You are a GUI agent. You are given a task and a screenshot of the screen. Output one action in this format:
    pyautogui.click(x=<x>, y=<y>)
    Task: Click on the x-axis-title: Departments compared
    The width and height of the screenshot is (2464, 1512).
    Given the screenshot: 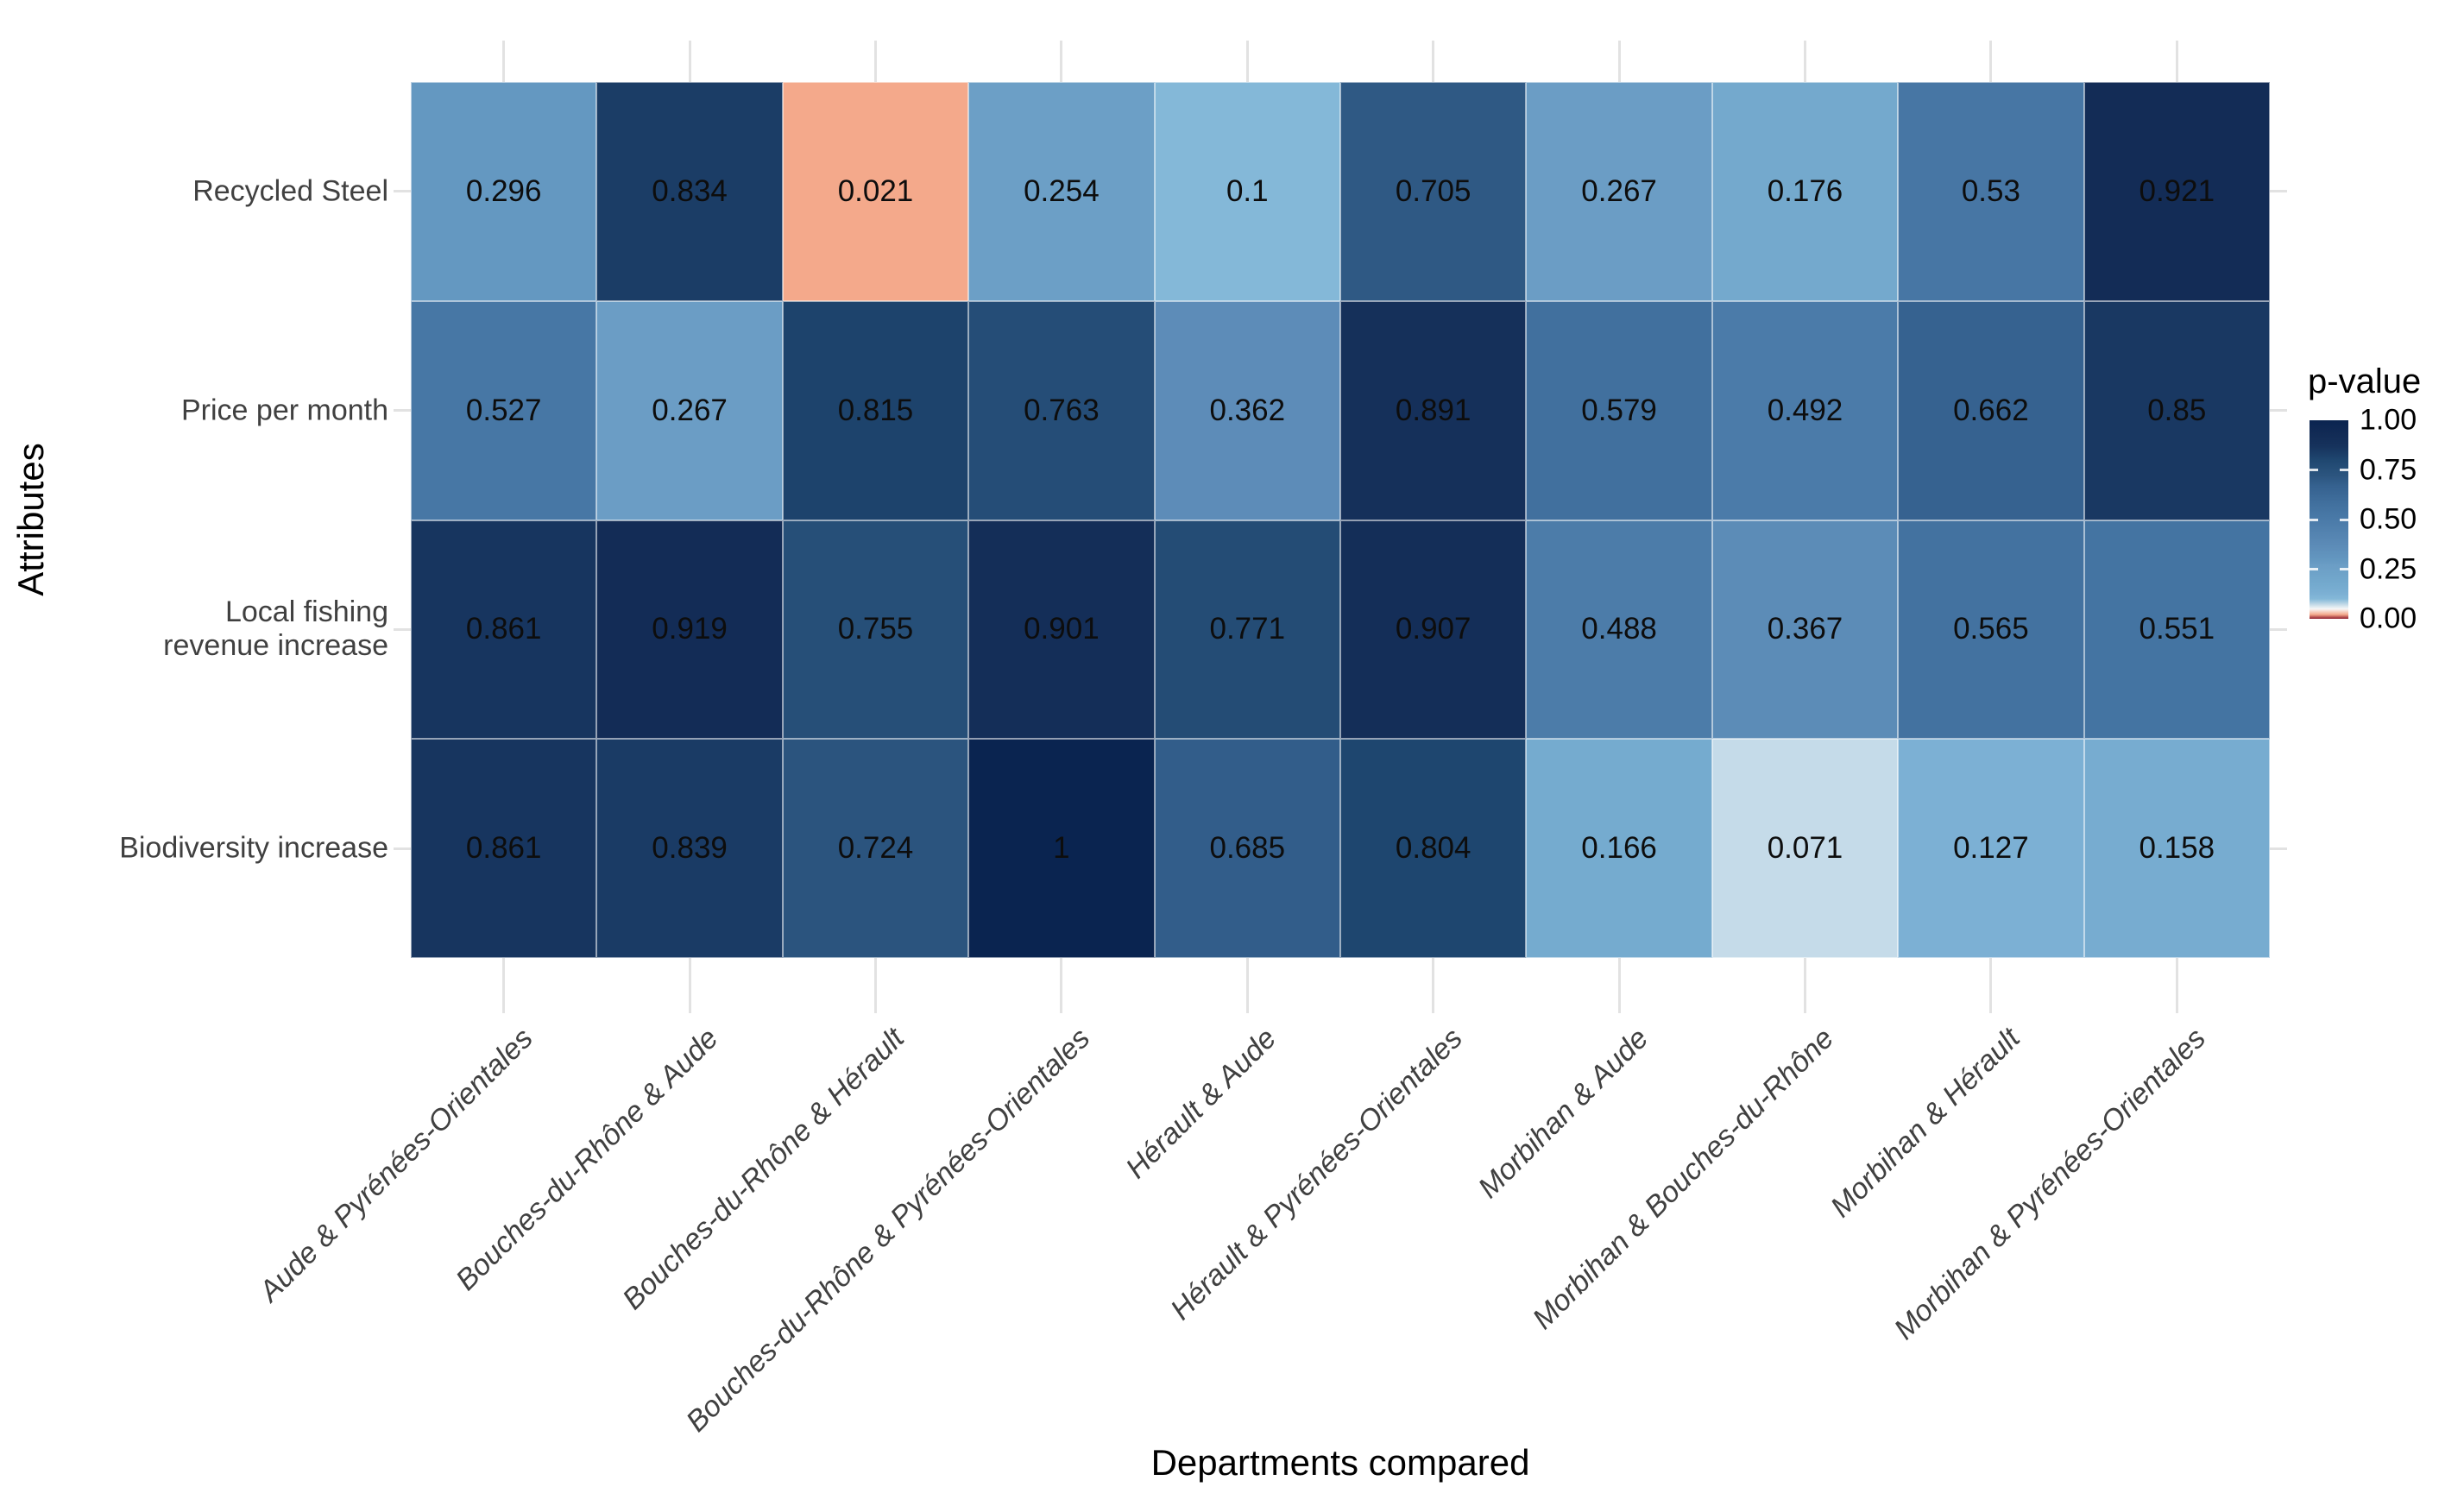 What is the action you would take?
    pyautogui.click(x=1340, y=1463)
    